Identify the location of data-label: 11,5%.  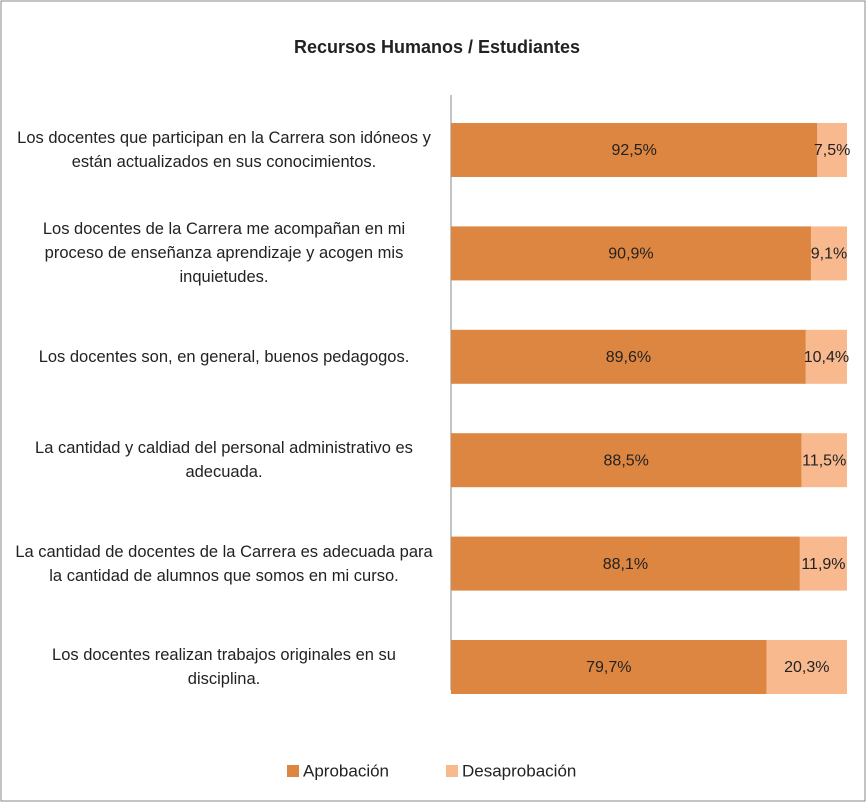
(824, 460).